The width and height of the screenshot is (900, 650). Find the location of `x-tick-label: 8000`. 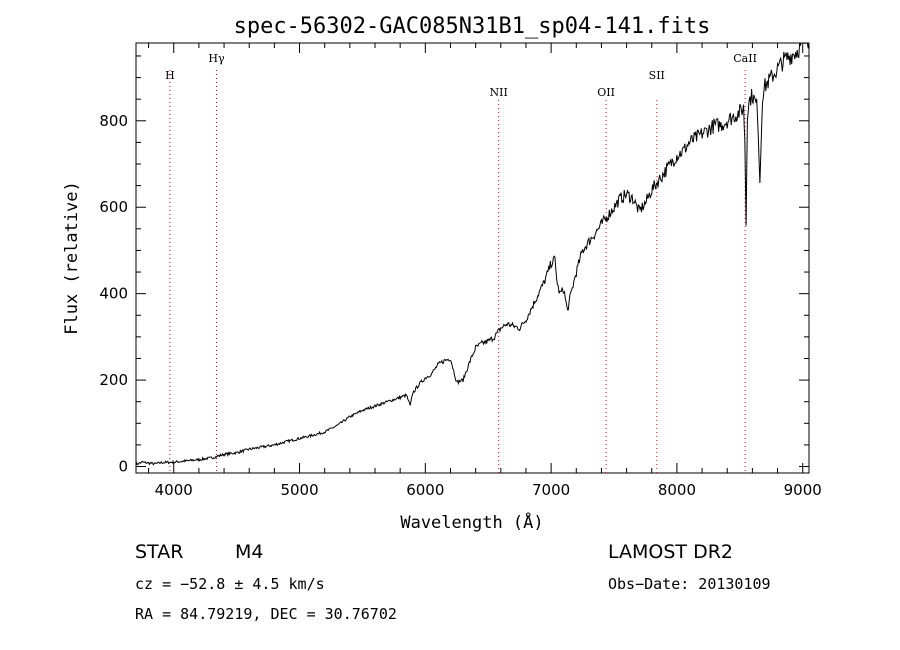

x-tick-label: 8000 is located at coordinates (677, 490).